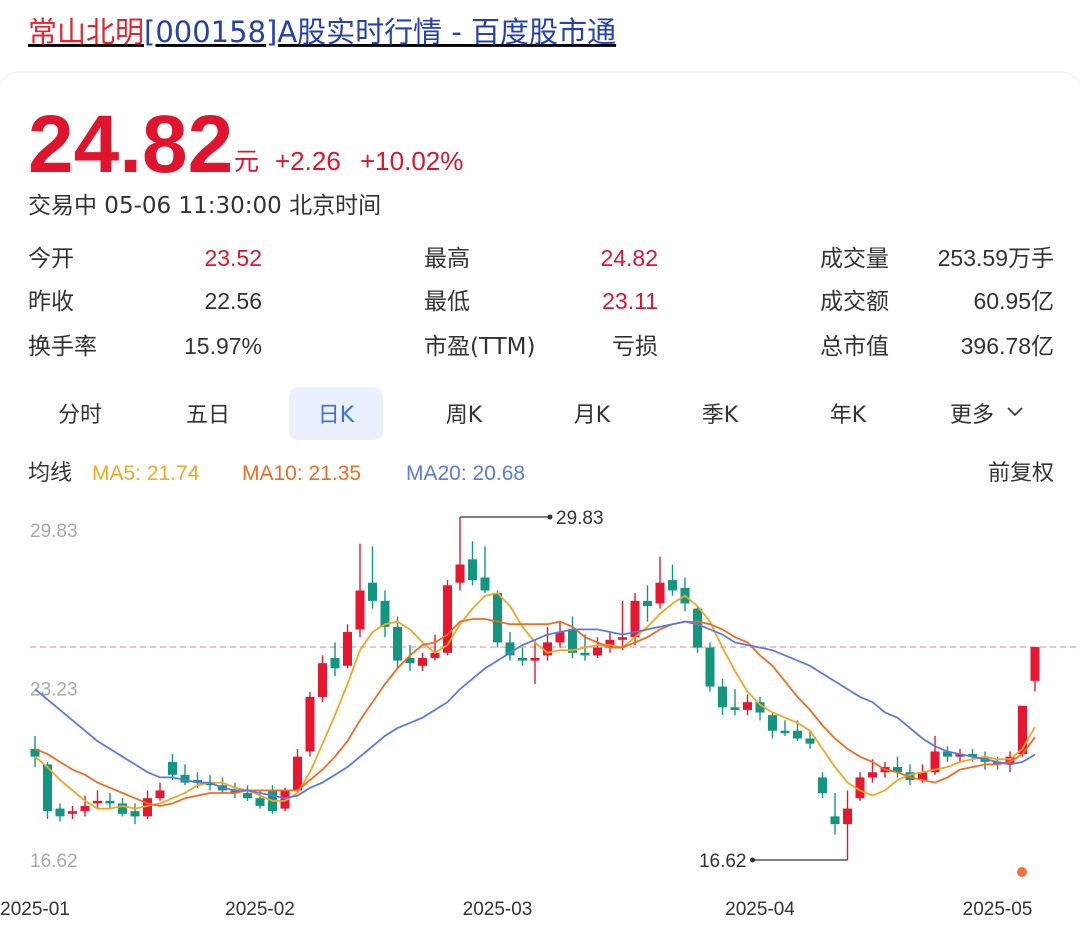 The image size is (1080, 927). Describe the element at coordinates (848, 415) in the screenshot. I see `tab: 年K` at that location.